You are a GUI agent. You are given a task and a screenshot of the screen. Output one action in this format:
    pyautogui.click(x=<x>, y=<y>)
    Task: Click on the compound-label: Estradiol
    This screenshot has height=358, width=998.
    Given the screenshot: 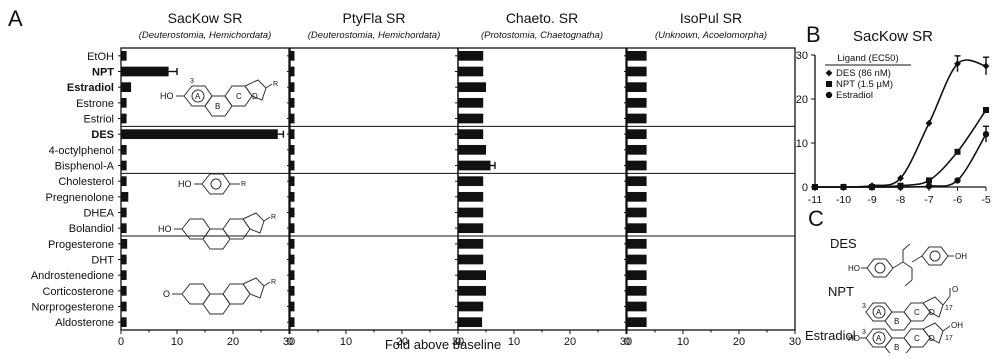 What is the action you would take?
    pyautogui.click(x=90, y=88)
    